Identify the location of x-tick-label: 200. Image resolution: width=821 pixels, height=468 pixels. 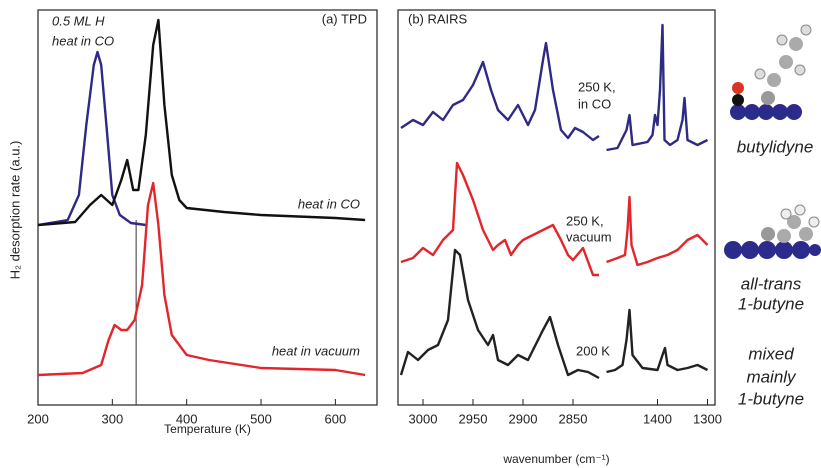
(38, 418).